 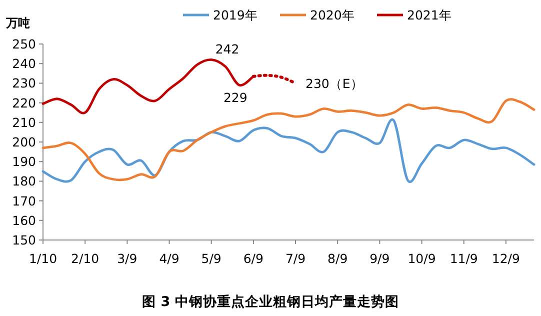 I want to click on y-tick-label: 210, so click(x=24, y=122).